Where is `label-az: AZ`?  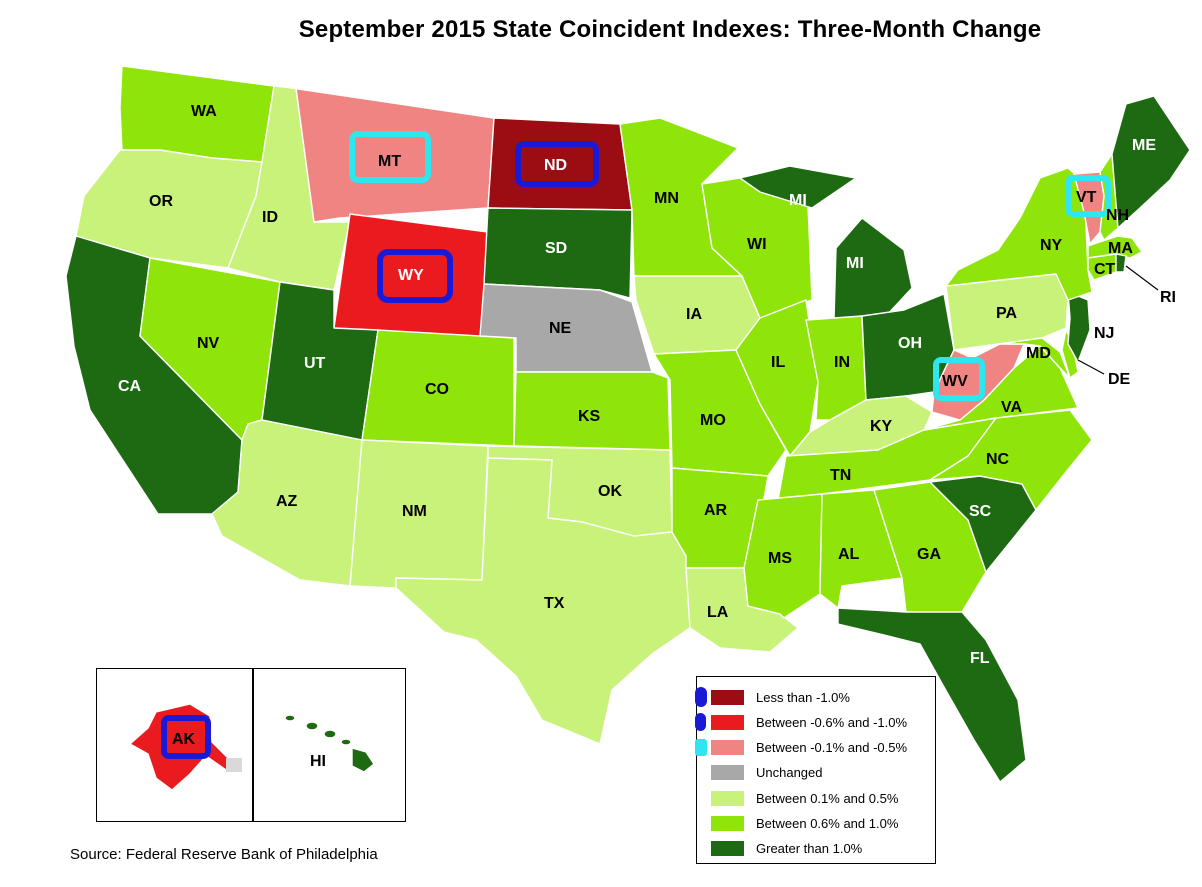 label-az: AZ is located at coordinates (287, 501).